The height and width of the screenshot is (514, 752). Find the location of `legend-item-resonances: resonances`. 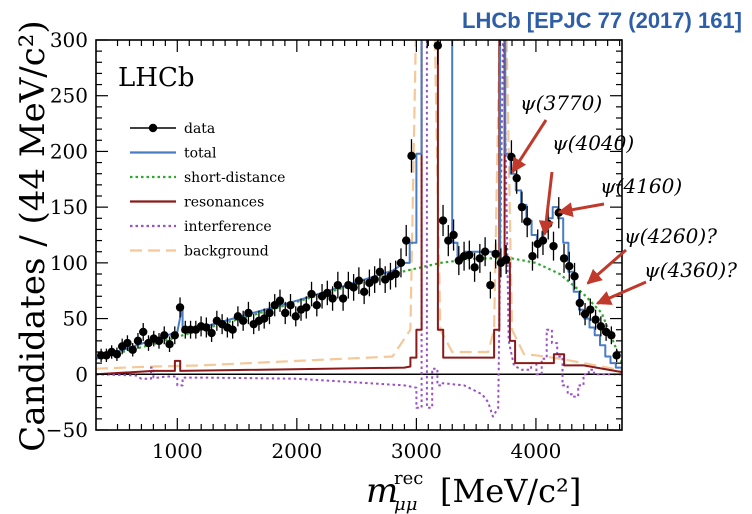

legend-item-resonances: resonances is located at coordinates (197, 203).